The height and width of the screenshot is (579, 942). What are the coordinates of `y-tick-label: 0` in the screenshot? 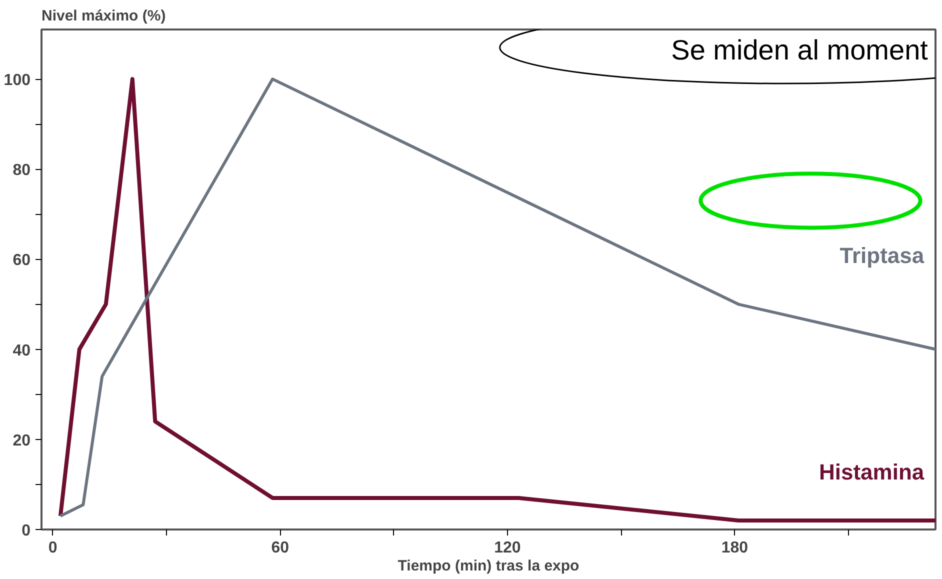 It's located at (26, 531).